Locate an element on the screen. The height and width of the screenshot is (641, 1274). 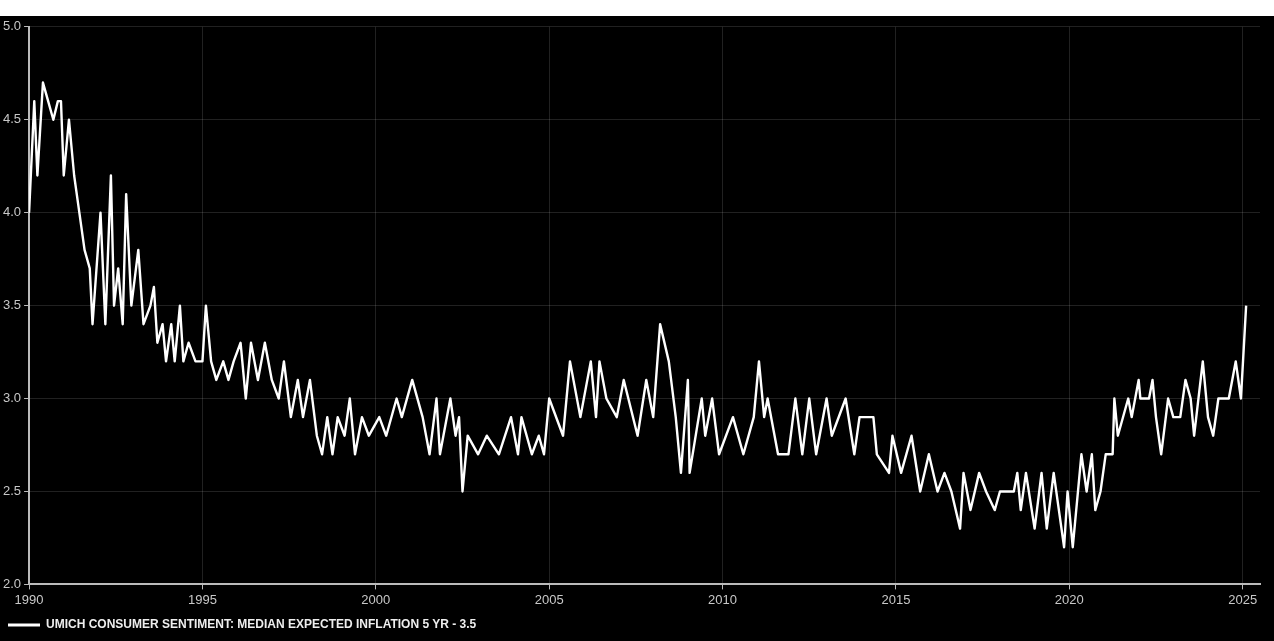
y-tick-label: 3.0 is located at coordinates (12, 398).